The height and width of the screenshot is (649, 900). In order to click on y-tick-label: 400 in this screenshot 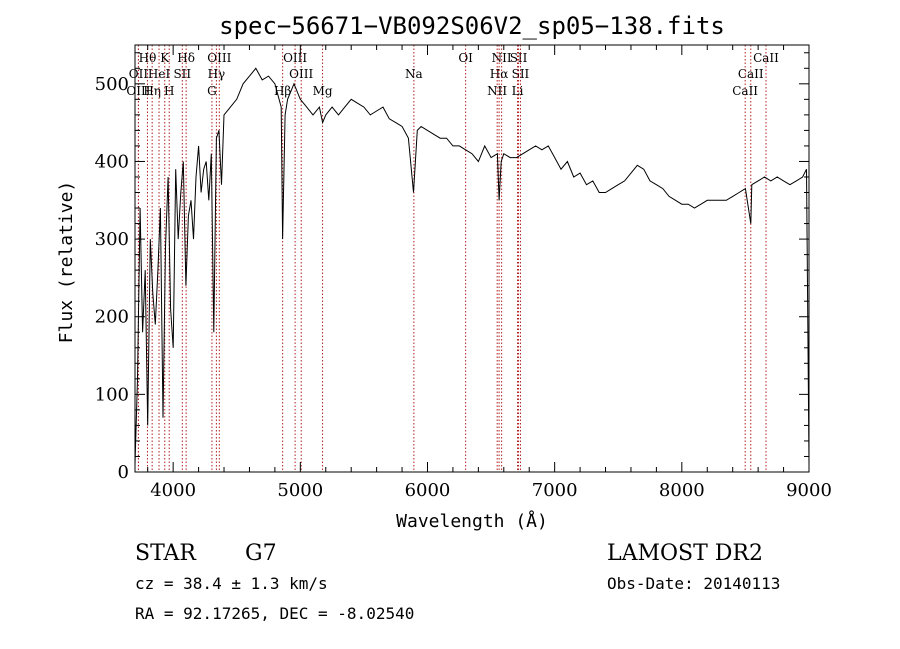, I will do `click(112, 161)`.